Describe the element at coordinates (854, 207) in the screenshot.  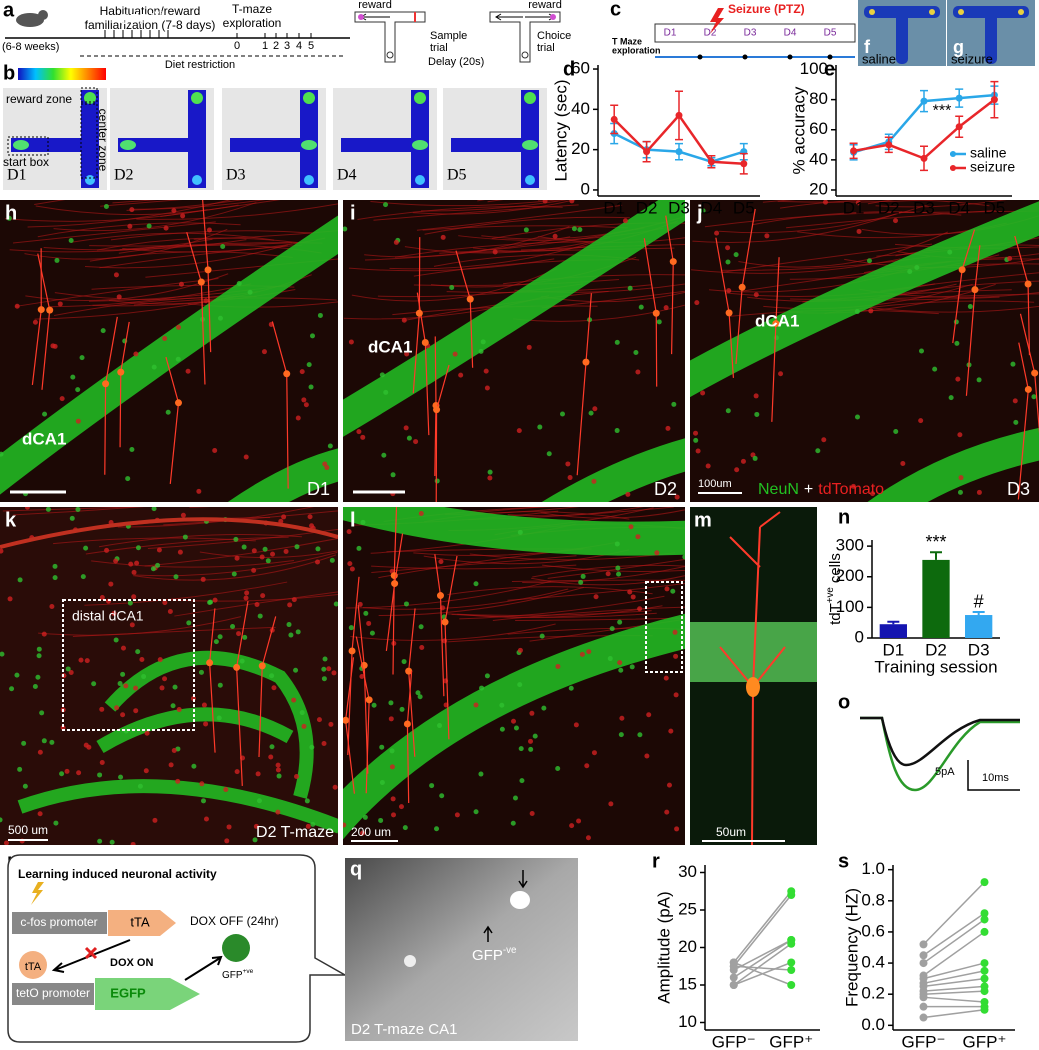
I see `x-tick-label: D1` at that location.